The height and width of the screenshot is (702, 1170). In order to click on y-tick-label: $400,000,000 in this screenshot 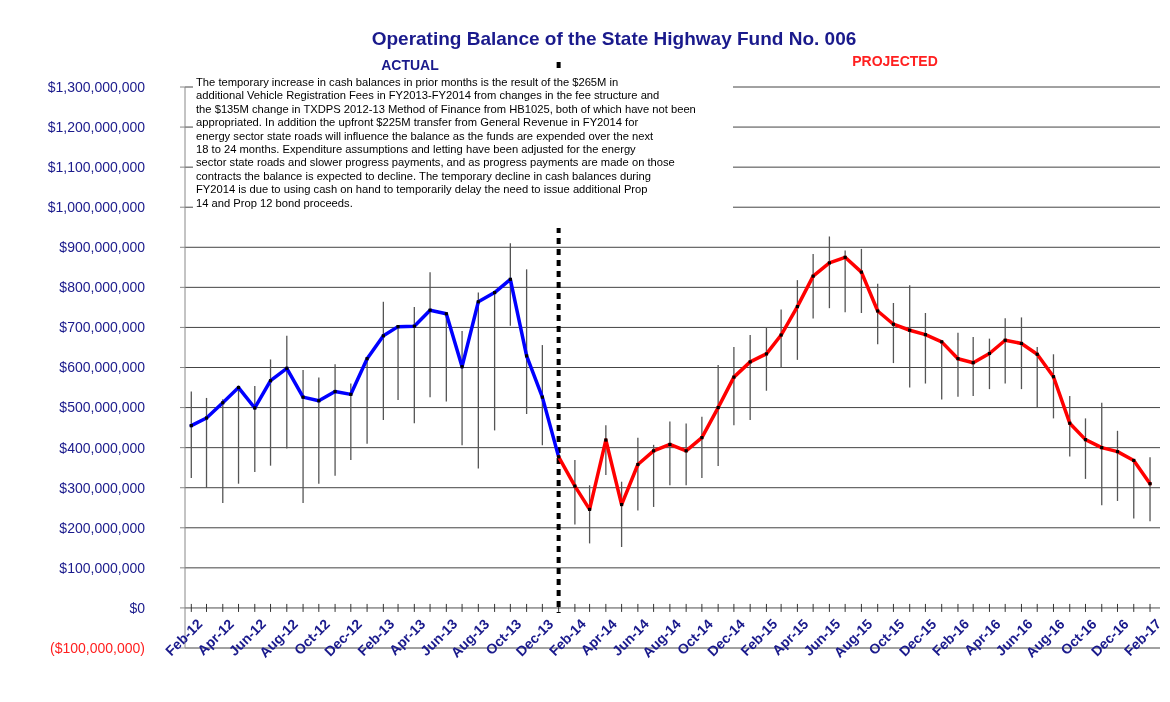, I will do `click(102, 447)`.